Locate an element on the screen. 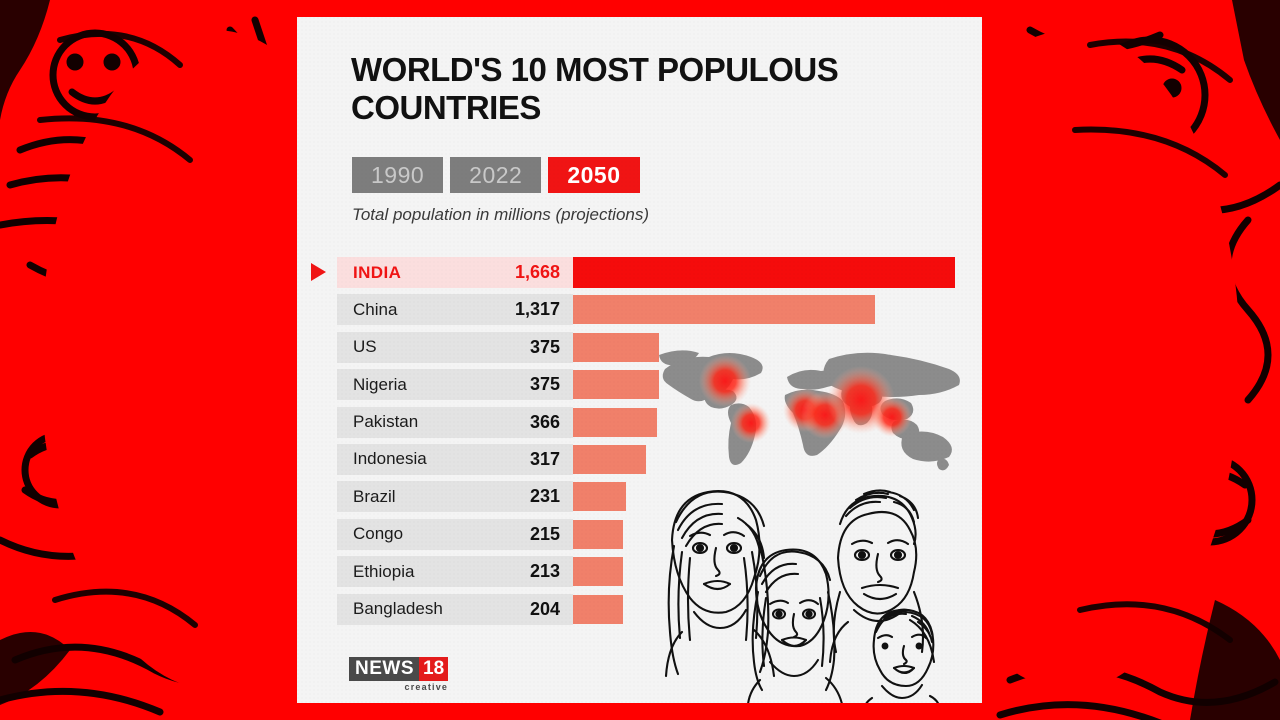 This screenshot has width=1280, height=720. value-label: 1,668 is located at coordinates (537, 272).